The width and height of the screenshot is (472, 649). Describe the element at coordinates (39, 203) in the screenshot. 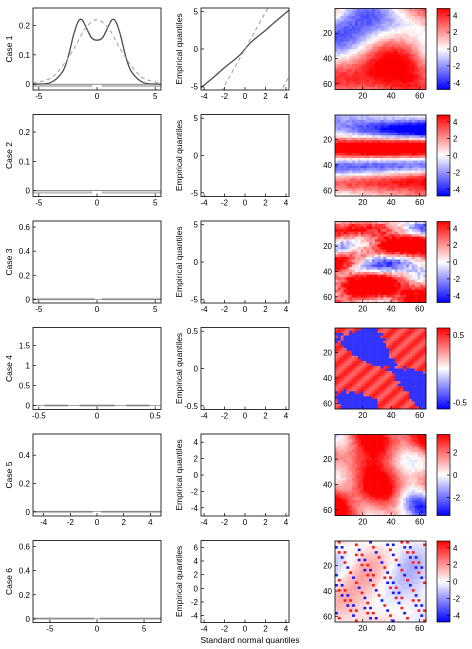

I see `density-xtick-label: -5` at that location.